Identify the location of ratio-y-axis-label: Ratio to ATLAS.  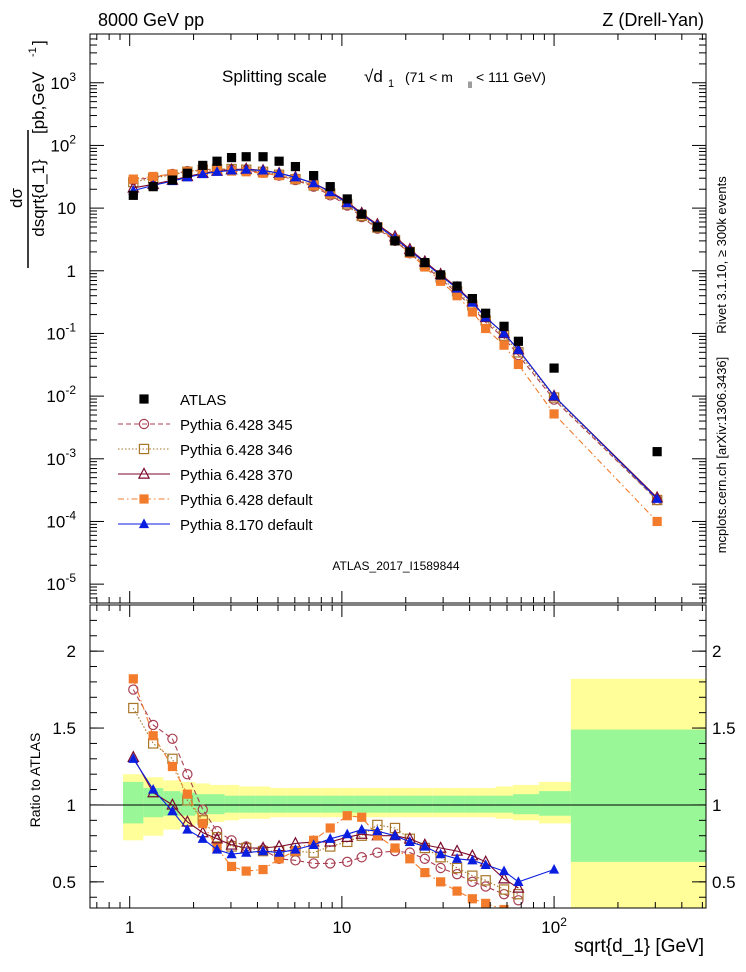
(35, 780).